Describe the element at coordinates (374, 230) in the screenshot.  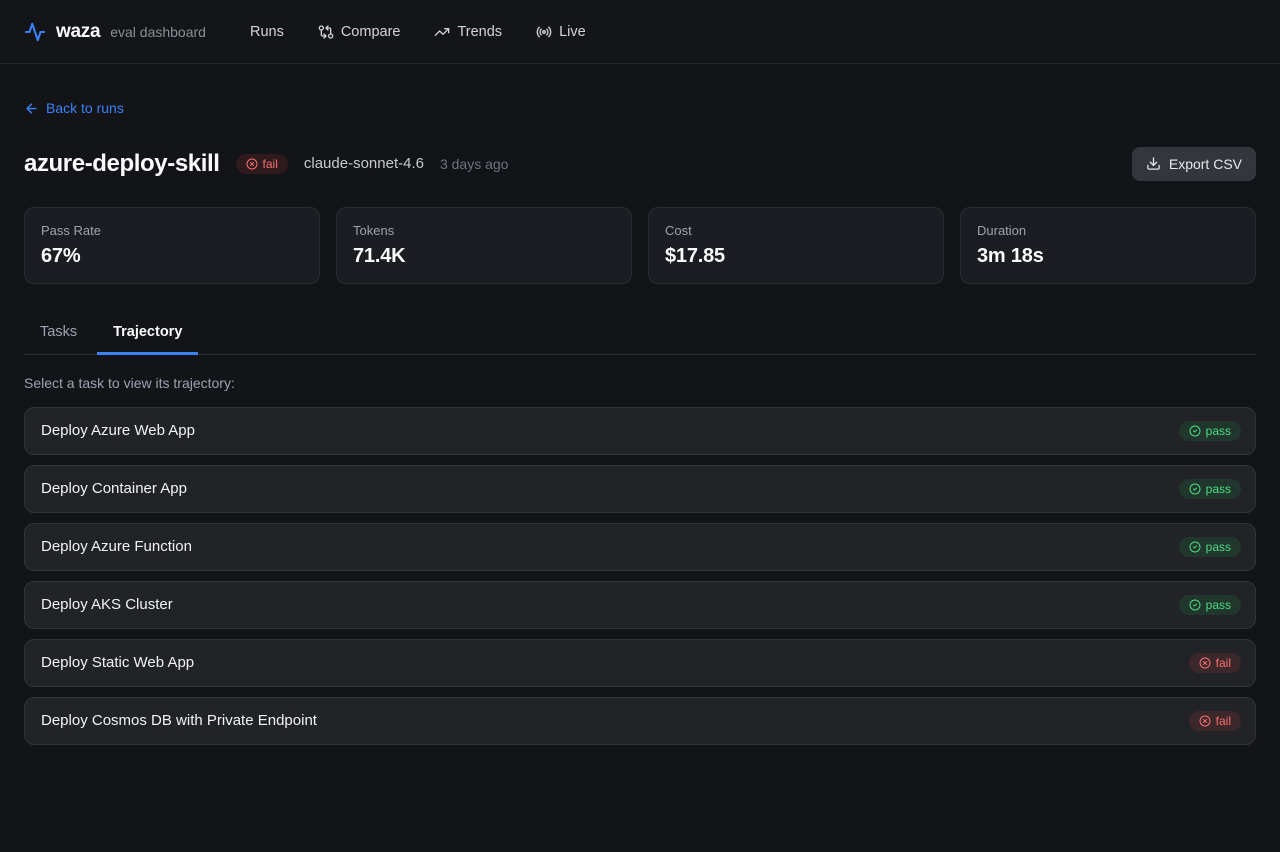
I see `stat-label: Tokens` at that location.